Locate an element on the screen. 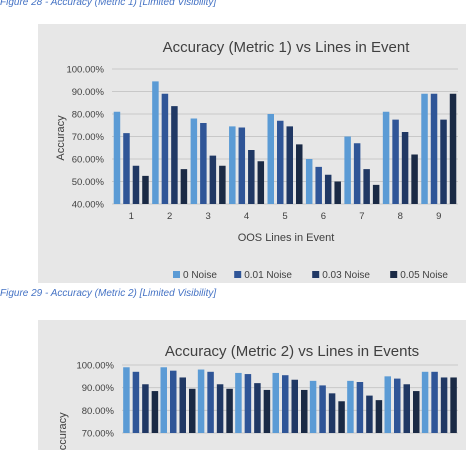 The height and width of the screenshot is (450, 474). y-tick-label: 50.00% is located at coordinates (88, 182).